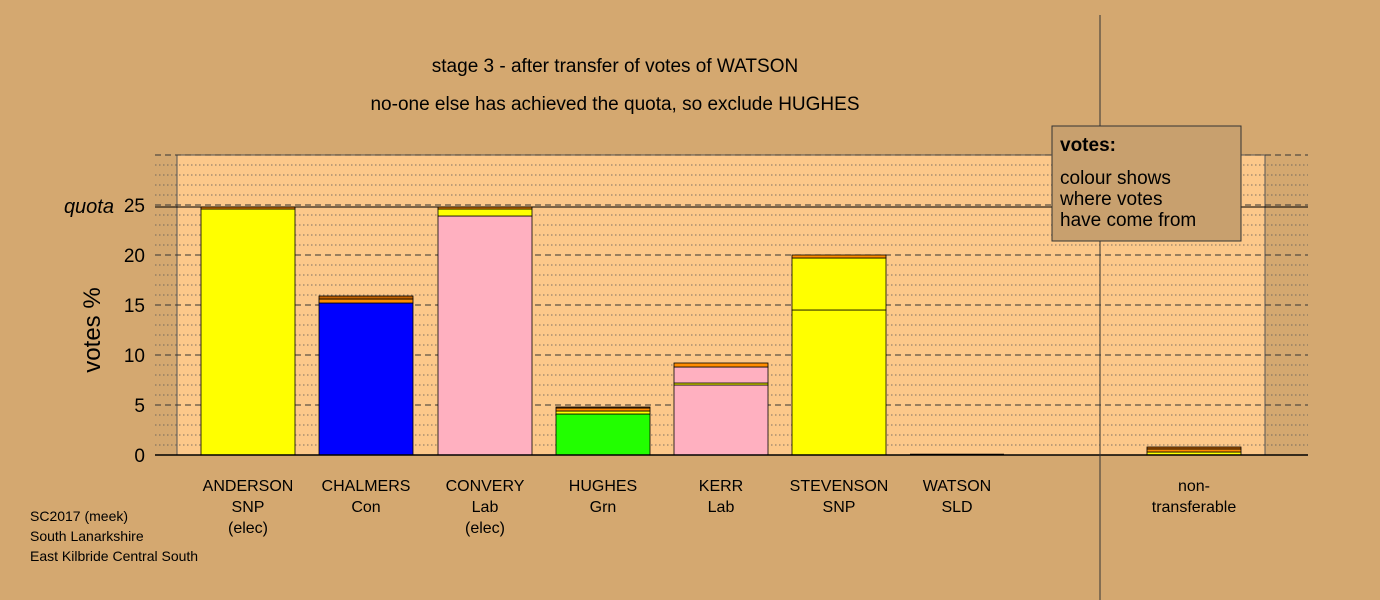 The width and height of the screenshot is (1380, 600). I want to click on footer-council: South Lanarkshire, so click(87, 536).